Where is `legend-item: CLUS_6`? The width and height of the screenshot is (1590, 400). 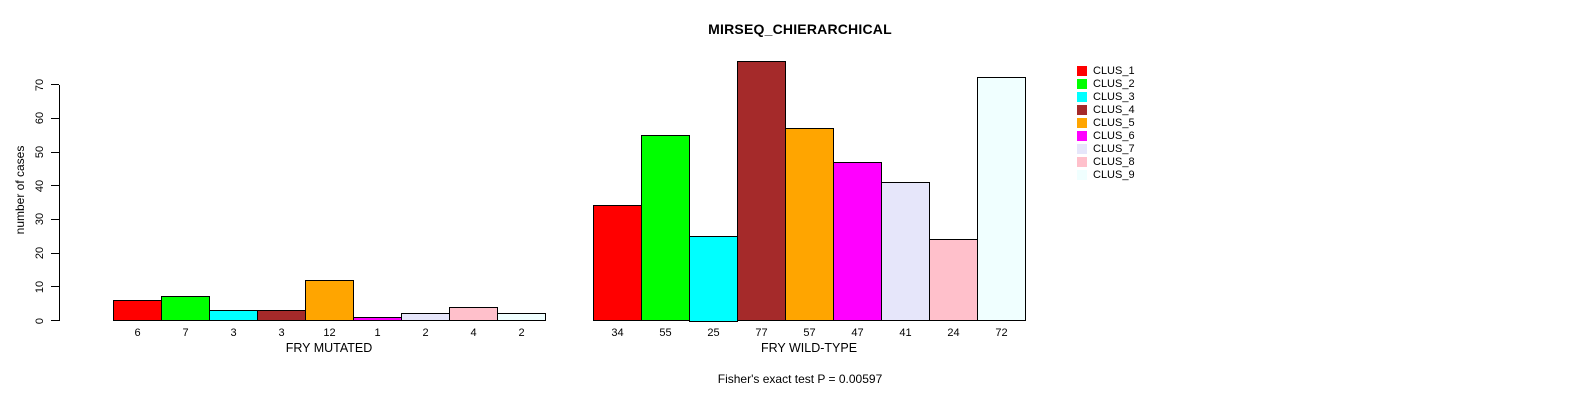 legend-item: CLUS_6 is located at coordinates (1106, 135).